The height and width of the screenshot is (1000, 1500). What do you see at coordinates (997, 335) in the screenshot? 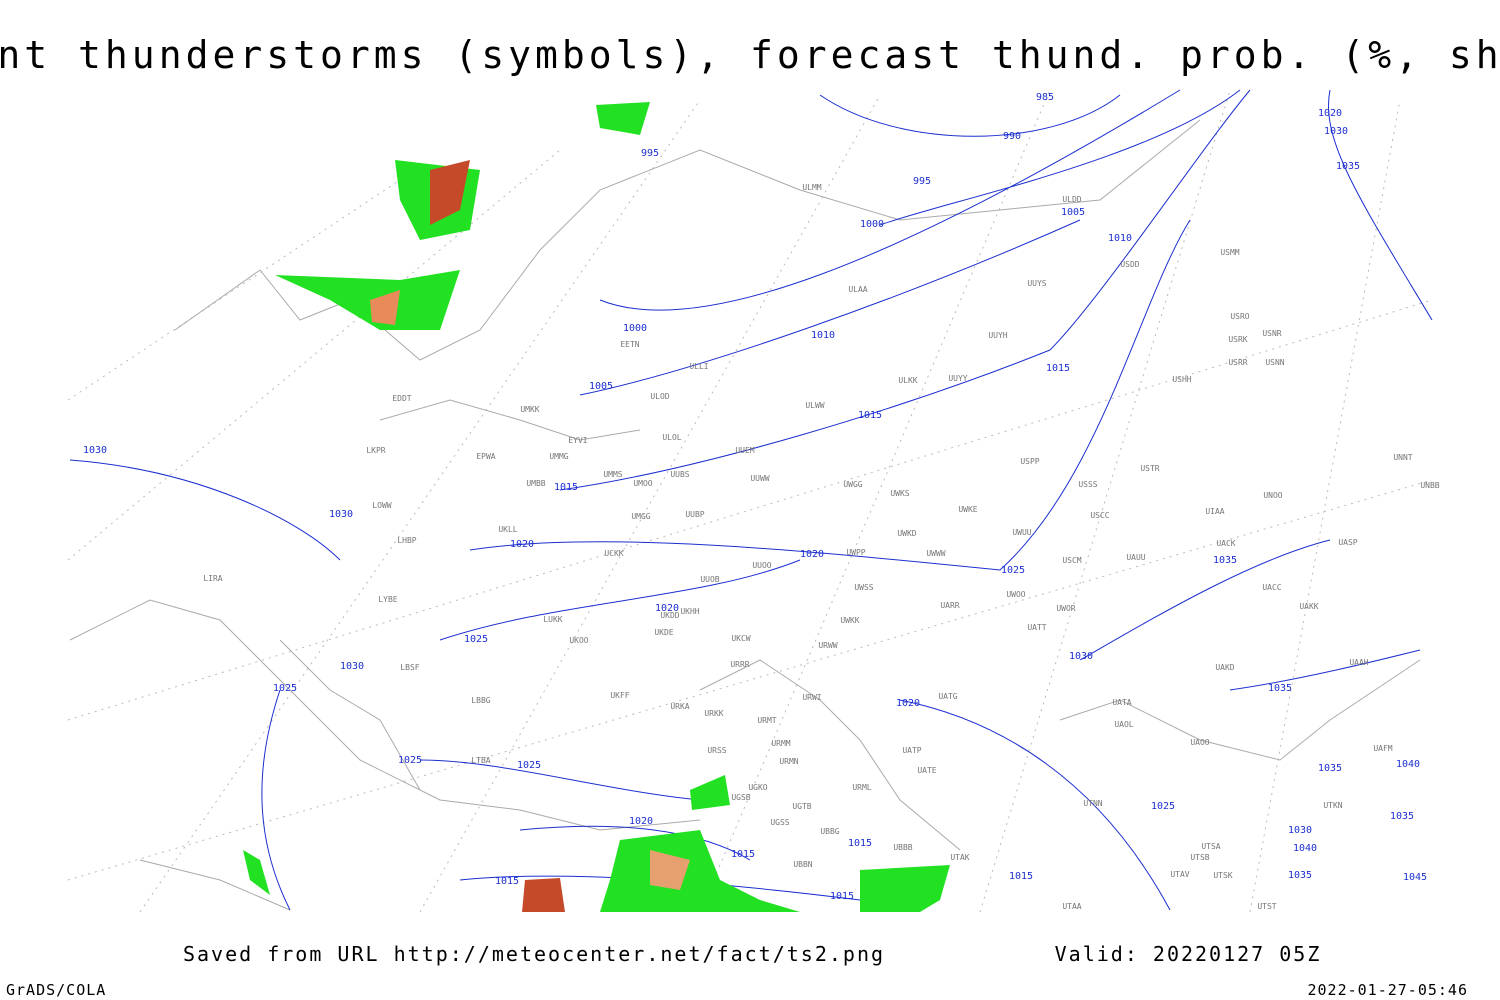
I see `station-label: UUYH` at bounding box center [997, 335].